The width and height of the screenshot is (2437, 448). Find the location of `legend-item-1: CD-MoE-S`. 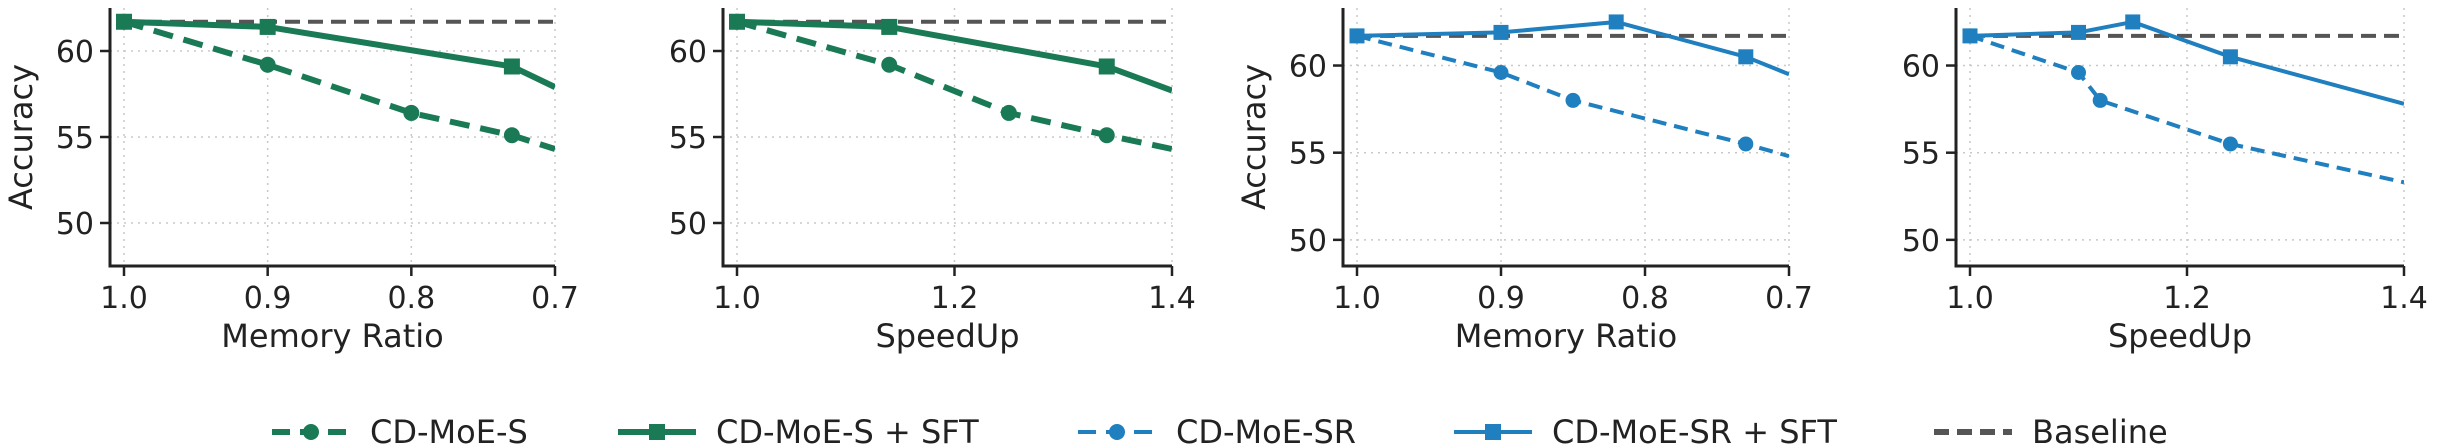

legend-item-1: CD-MoE-S is located at coordinates (400, 430).